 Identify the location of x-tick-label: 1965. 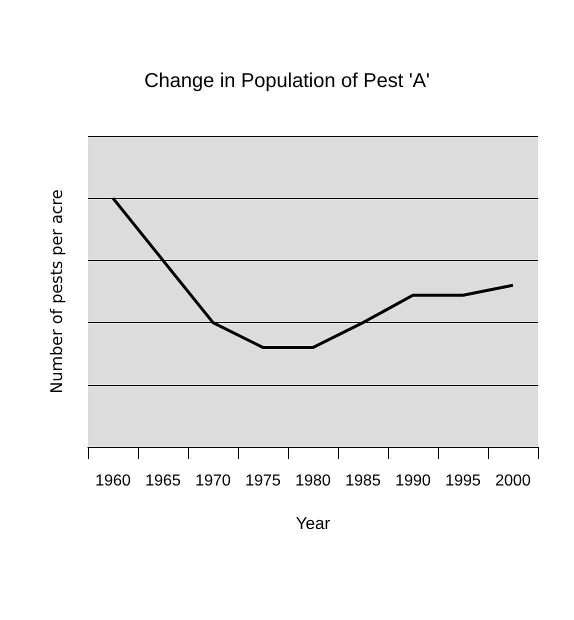
(163, 481).